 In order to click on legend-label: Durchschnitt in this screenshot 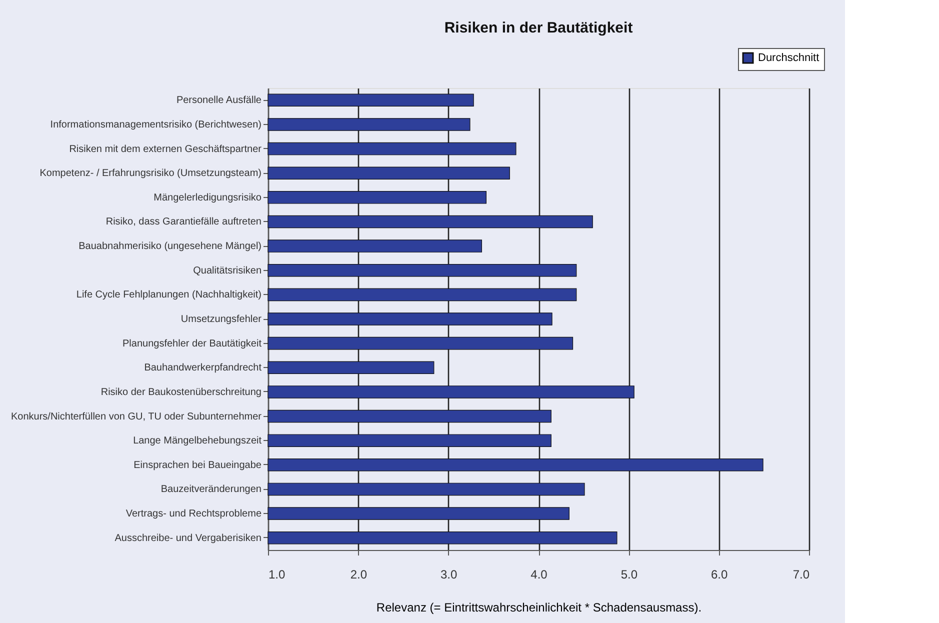, I will do `click(789, 58)`.